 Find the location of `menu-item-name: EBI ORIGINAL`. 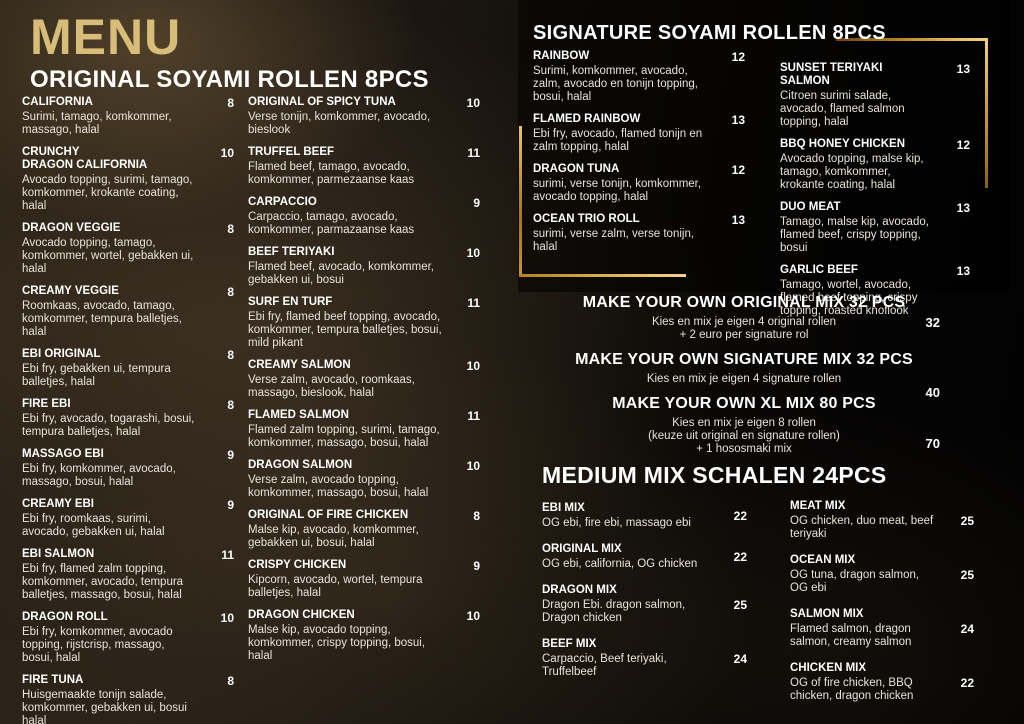

menu-item-name: EBI ORIGINAL is located at coordinates (61, 354).